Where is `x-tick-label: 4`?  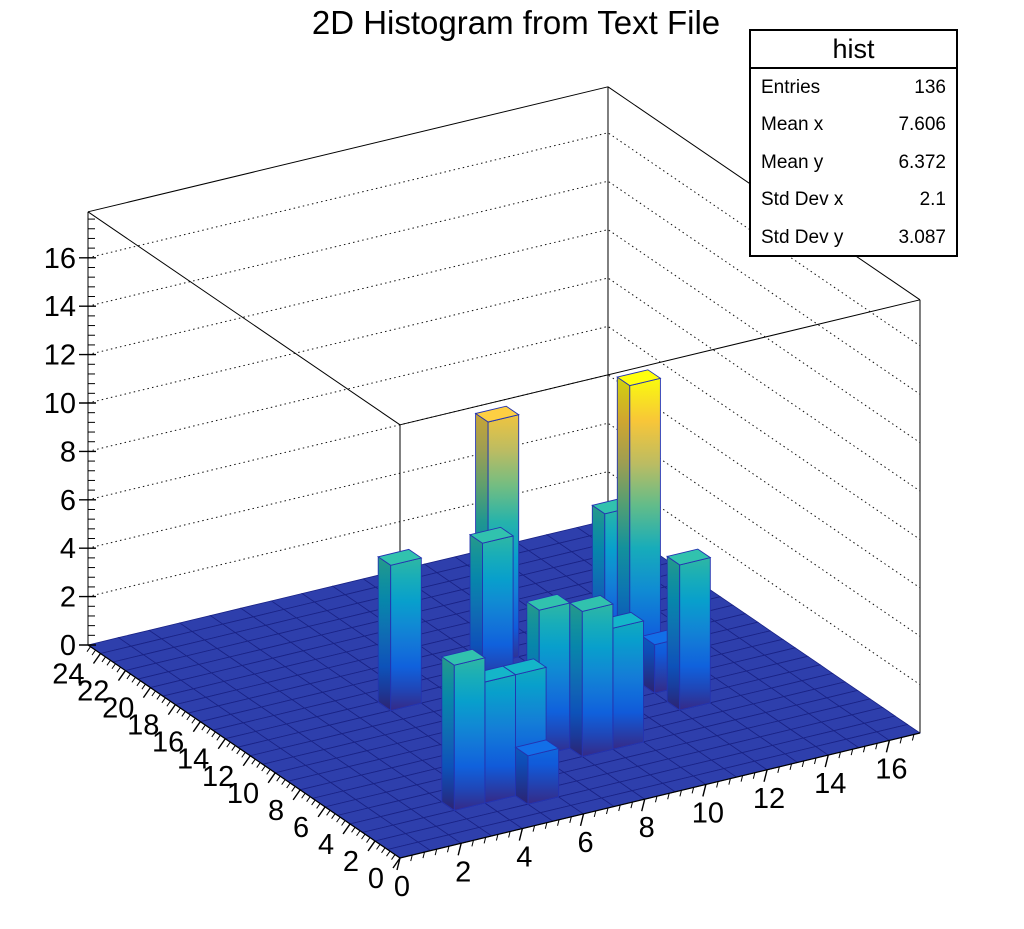 x-tick-label: 4 is located at coordinates (524, 858).